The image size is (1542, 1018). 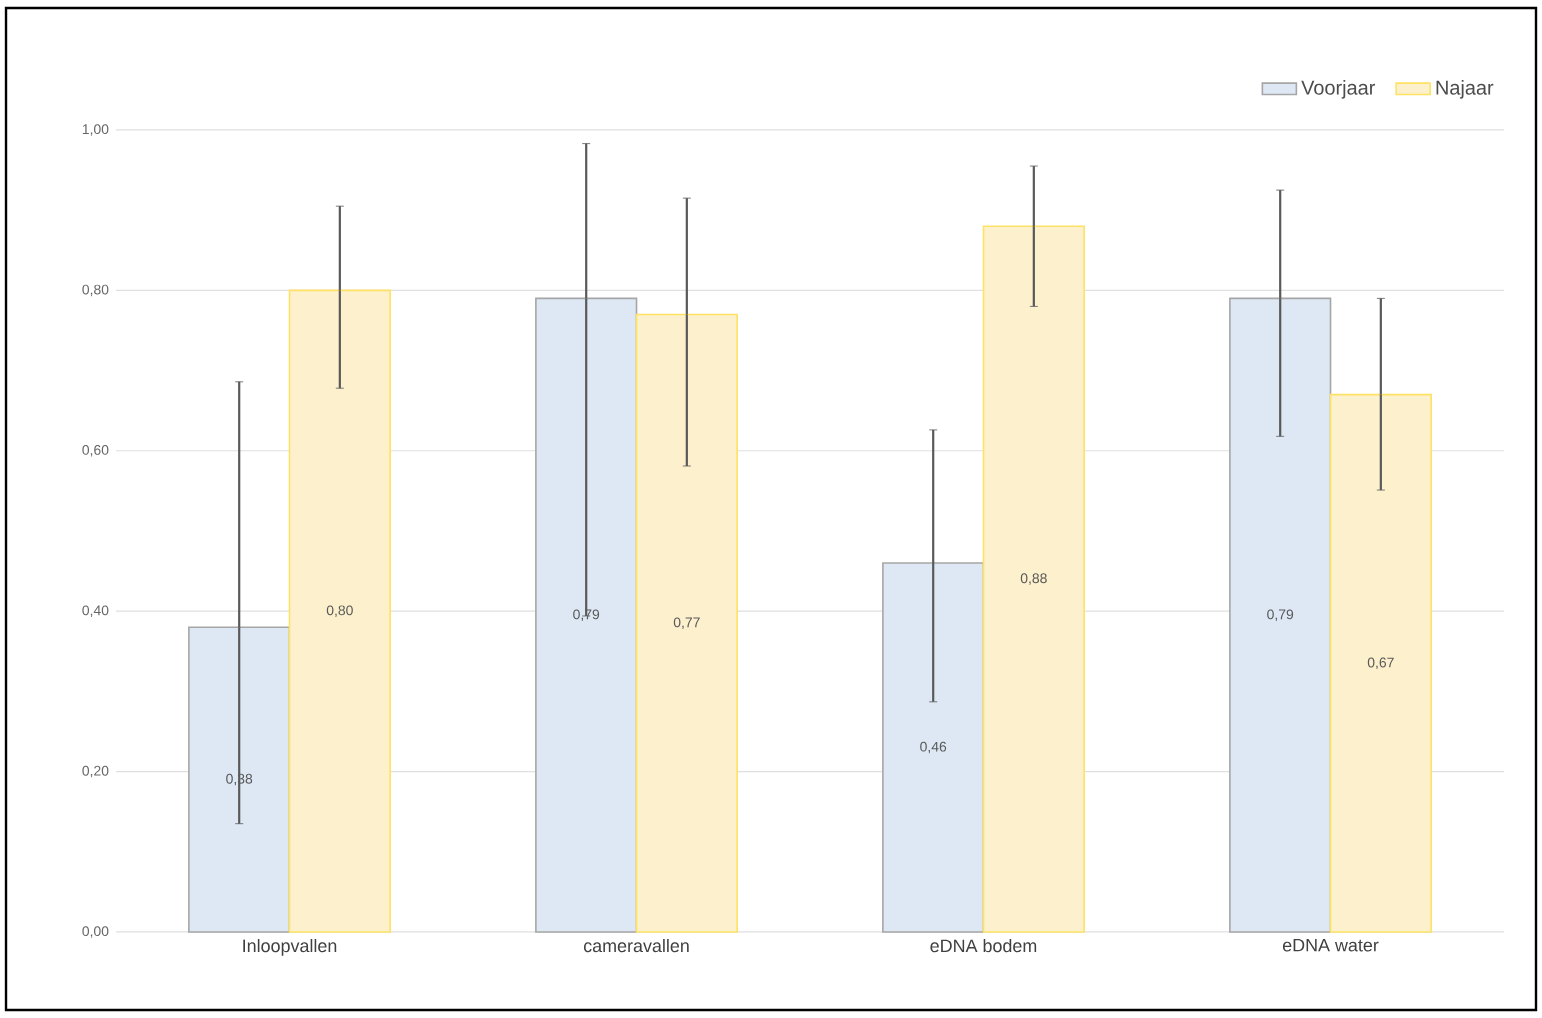 I want to click on x-tick-label: eDNA water, so click(x=1330, y=945).